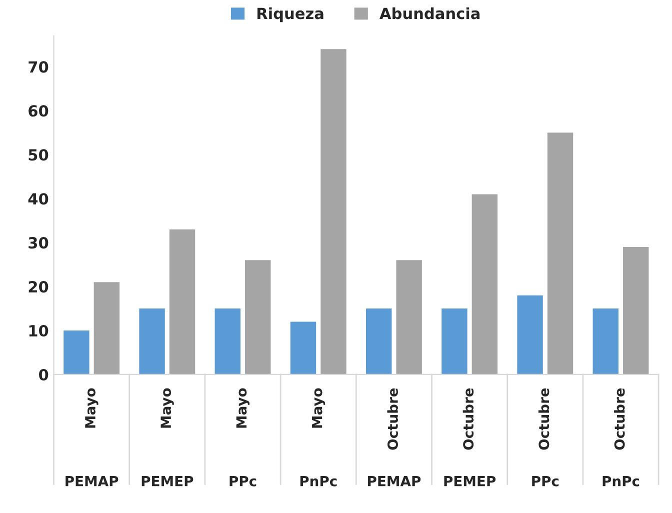 This screenshot has width=672, height=513. Describe the element at coordinates (38, 111) in the screenshot. I see `y-tick-label: 60` at that location.